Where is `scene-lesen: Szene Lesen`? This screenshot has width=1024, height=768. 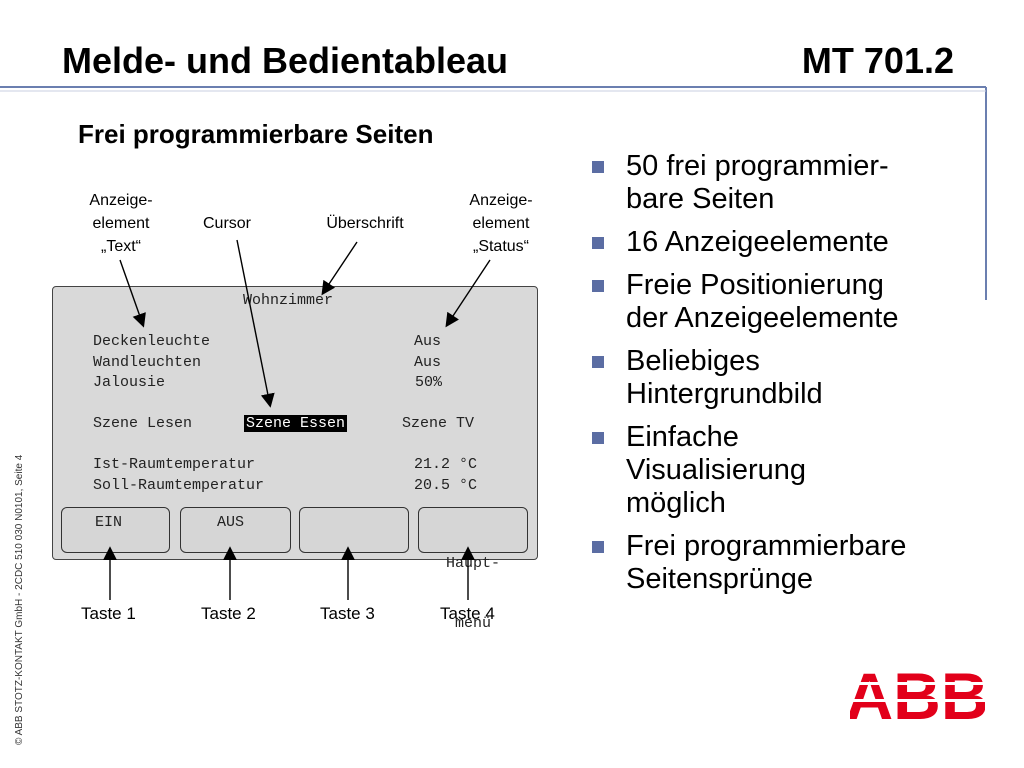
scene-lesen: Szene Lesen is located at coordinates (143, 423).